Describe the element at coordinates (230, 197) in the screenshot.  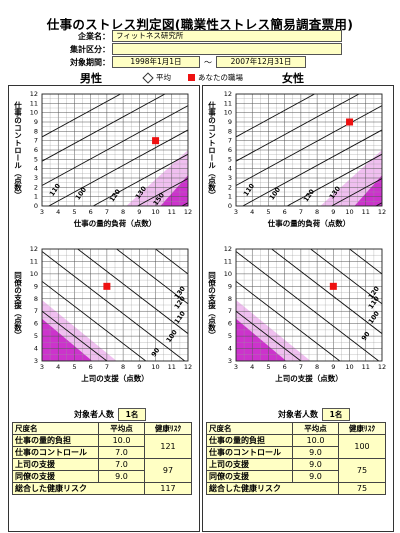
I see `y-tick-label: 1` at that location.